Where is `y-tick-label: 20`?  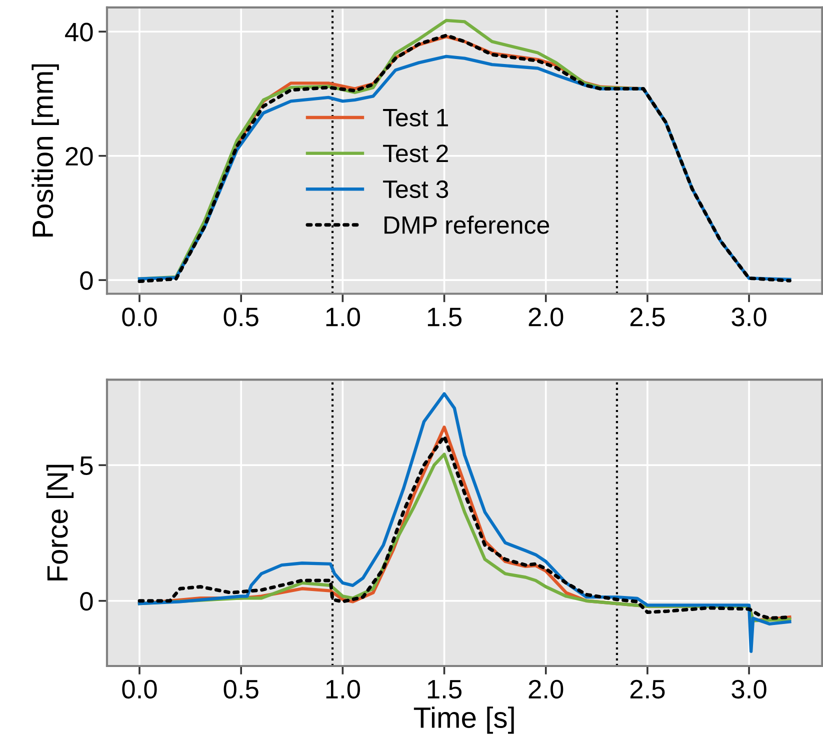 y-tick-label: 20 is located at coordinates (79, 156).